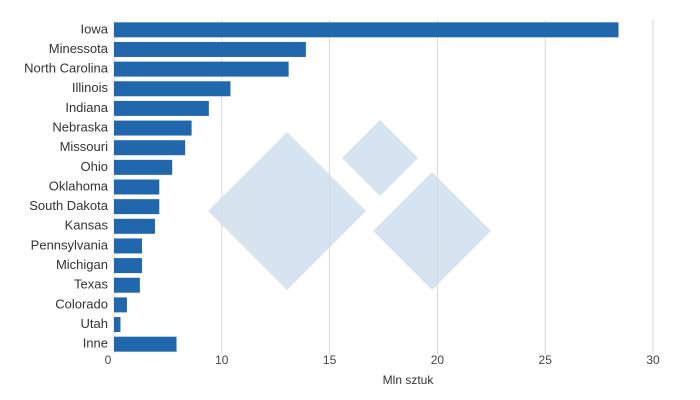  I want to click on y-tick-label: Iowa, so click(95, 28).